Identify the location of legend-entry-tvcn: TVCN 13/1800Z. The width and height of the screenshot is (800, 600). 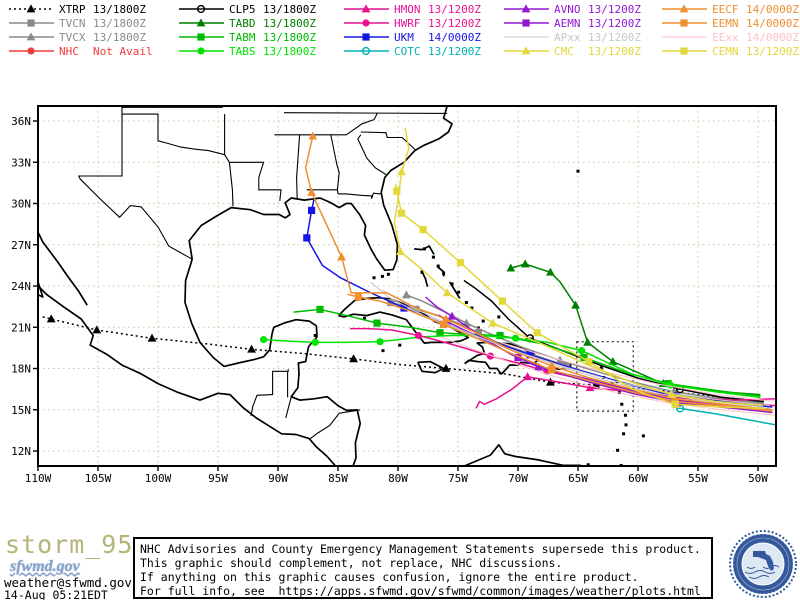
(77, 23).